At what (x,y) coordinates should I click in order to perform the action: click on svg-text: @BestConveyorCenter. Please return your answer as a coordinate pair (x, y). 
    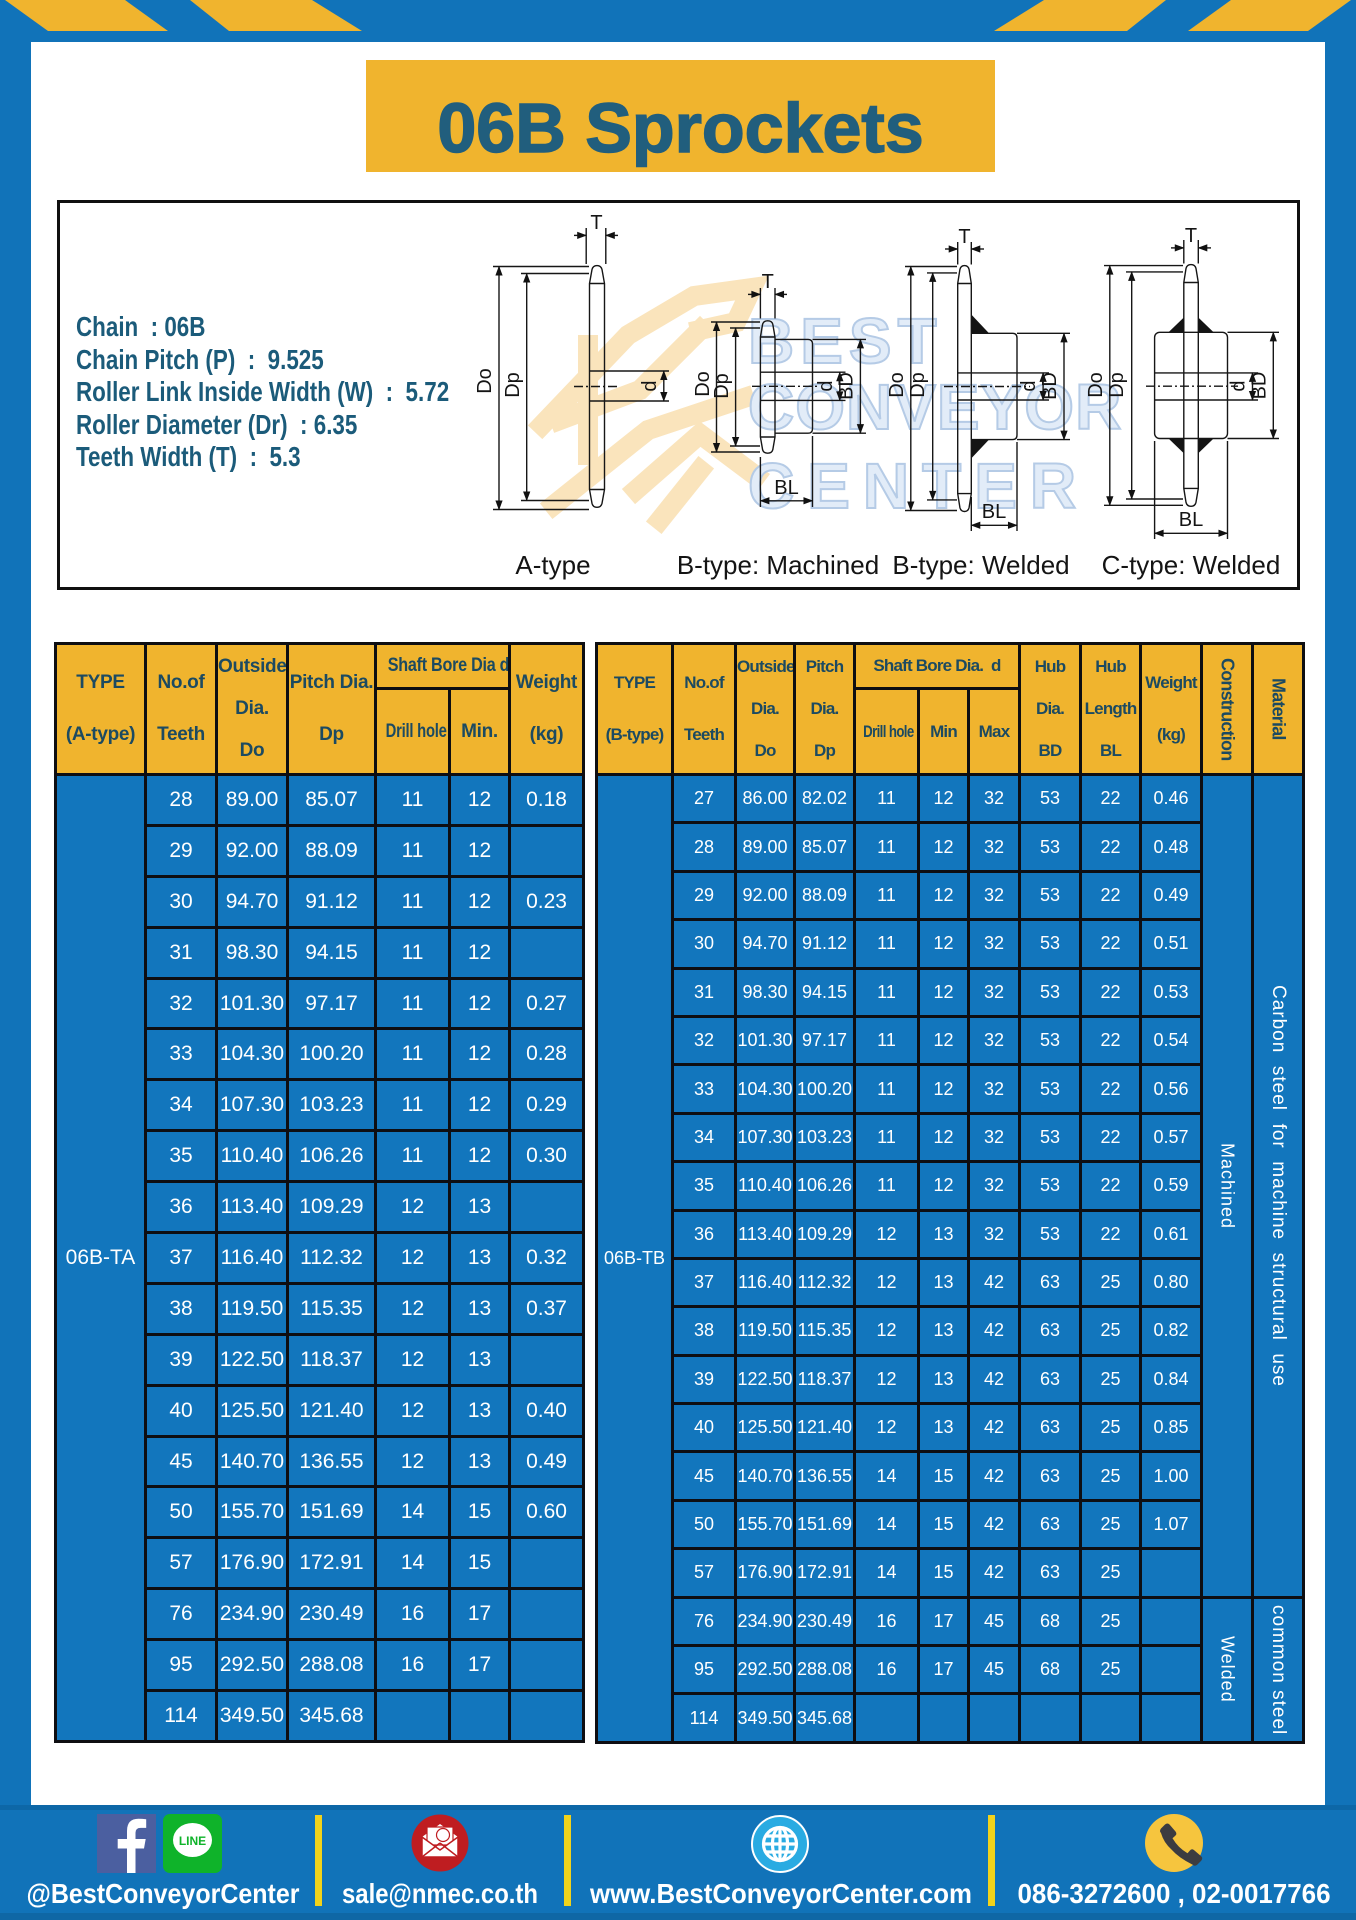
    Looking at the image, I should click on (163, 1893).